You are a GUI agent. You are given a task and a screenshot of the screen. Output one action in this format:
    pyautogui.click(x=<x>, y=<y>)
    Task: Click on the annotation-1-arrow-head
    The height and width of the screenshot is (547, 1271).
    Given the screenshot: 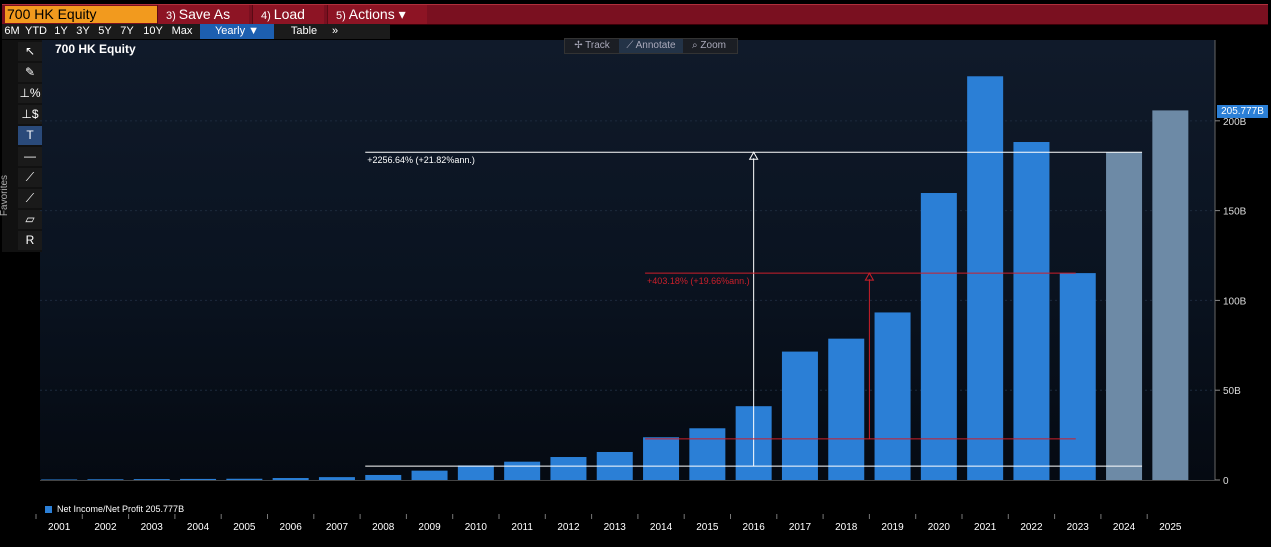 What is the action you would take?
    pyautogui.click(x=869, y=276)
    